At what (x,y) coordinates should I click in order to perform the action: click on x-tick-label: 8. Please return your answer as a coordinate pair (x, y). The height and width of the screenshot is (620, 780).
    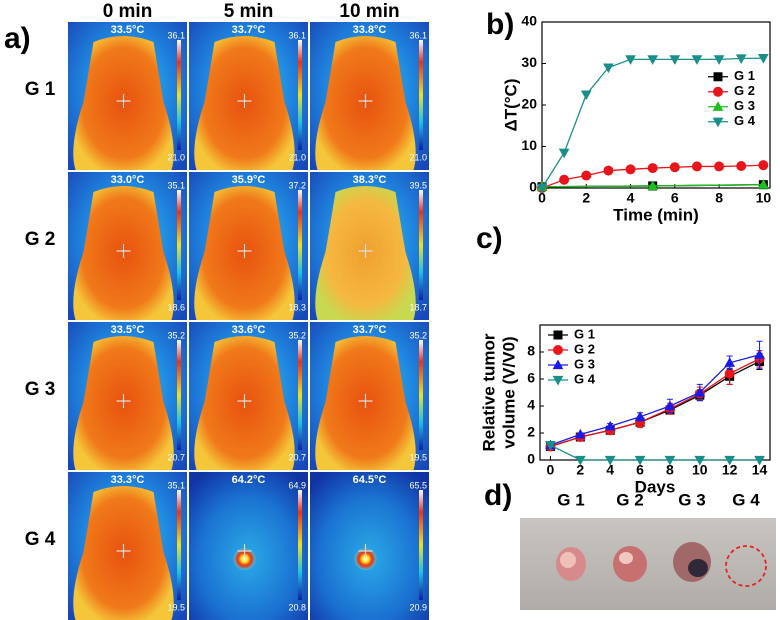
    Looking at the image, I should click on (719, 198).